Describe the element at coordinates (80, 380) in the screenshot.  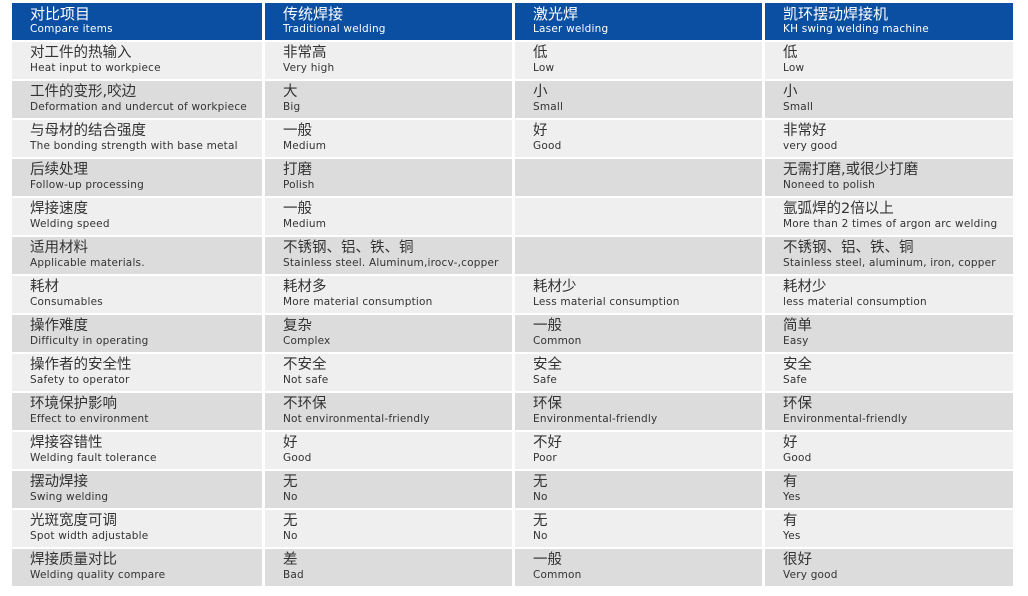
I see `cell-english-text: Safety to operator` at that location.